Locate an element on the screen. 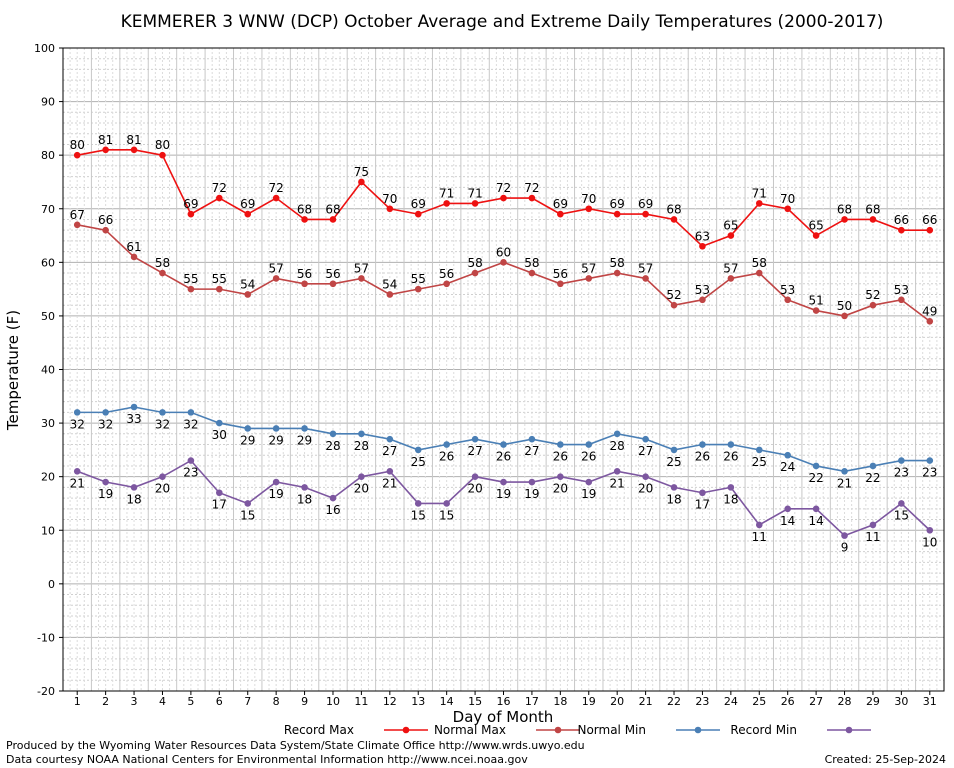  x-tick-label: 25 is located at coordinates (759, 701).